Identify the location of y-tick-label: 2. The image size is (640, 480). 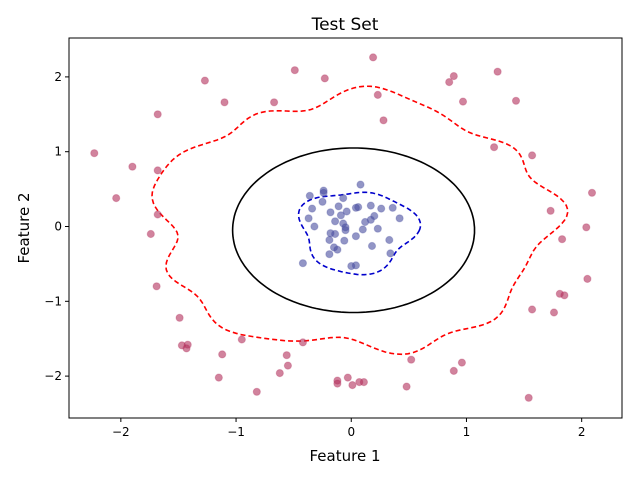
(58, 77).